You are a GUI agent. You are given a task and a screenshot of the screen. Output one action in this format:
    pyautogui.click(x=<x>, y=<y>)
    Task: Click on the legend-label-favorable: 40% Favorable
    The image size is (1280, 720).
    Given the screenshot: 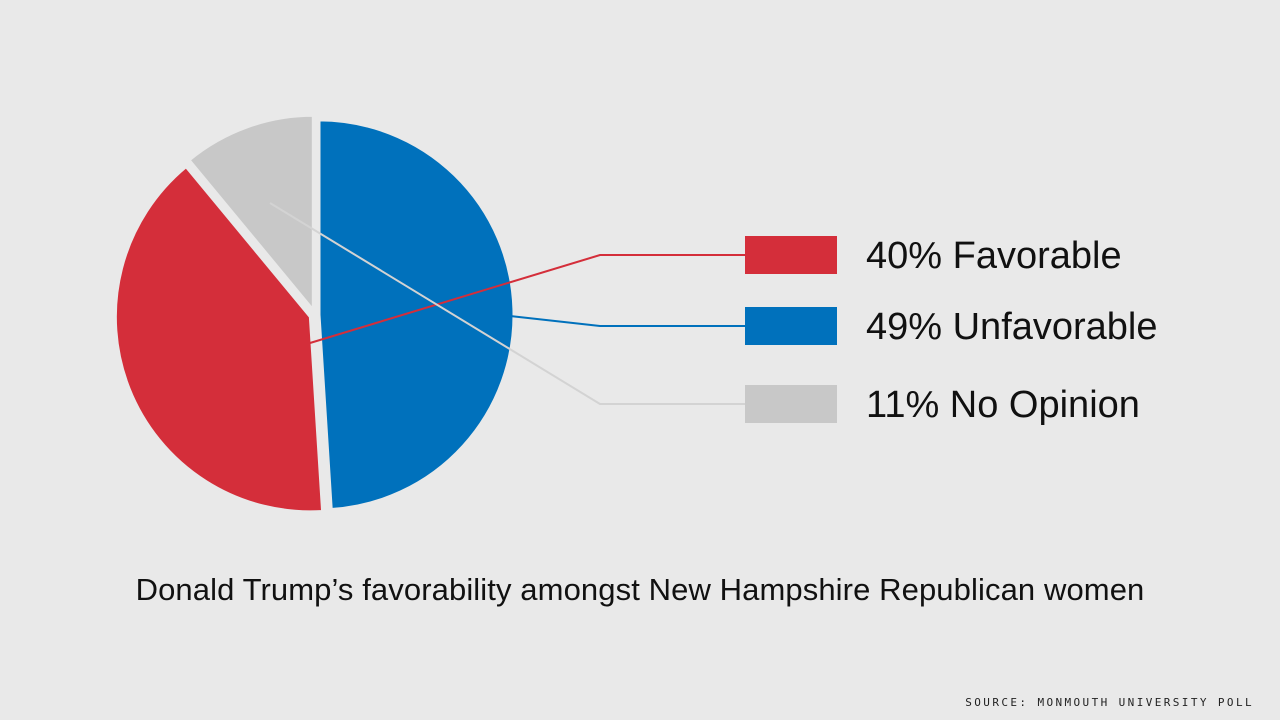 What is the action you would take?
    pyautogui.click(x=994, y=256)
    